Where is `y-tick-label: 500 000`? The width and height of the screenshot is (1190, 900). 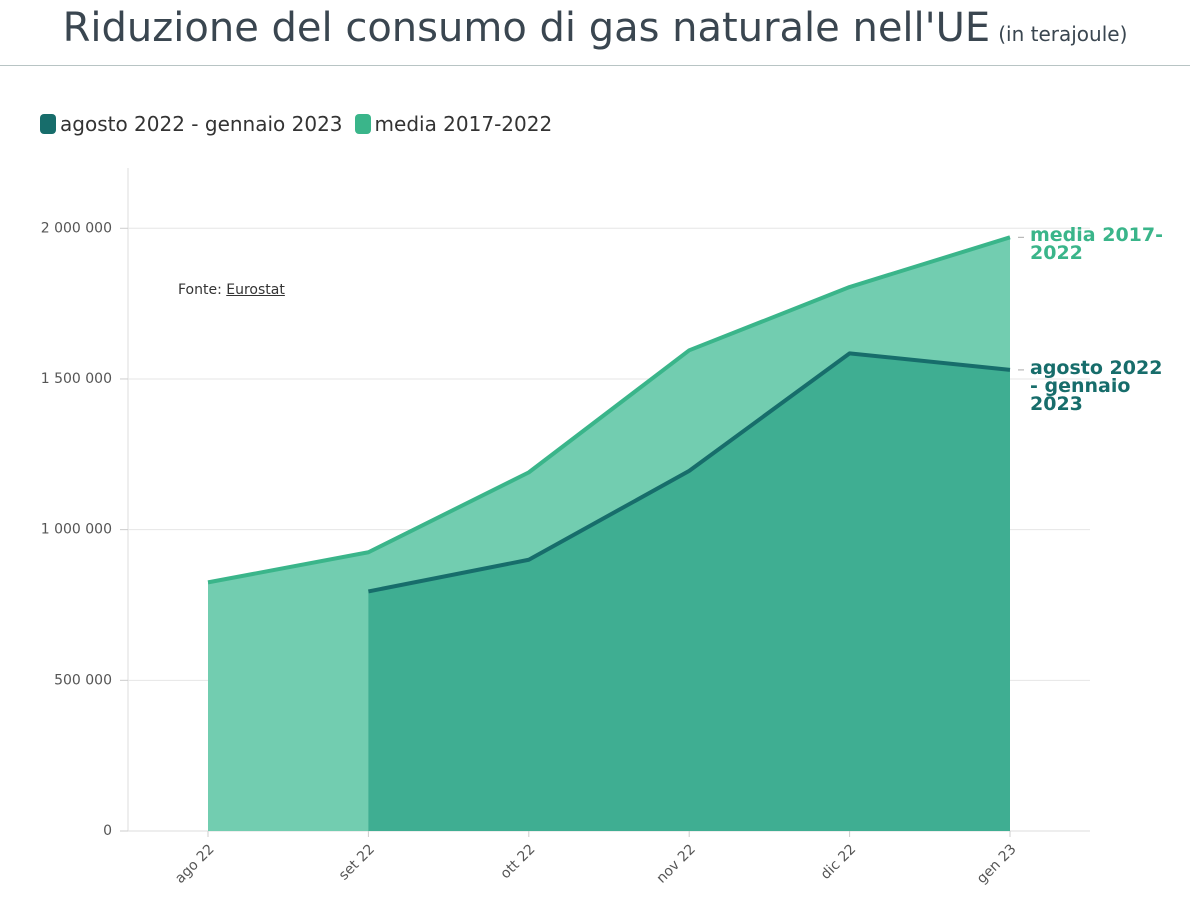
y-tick-label: 500 000 is located at coordinates (83, 680).